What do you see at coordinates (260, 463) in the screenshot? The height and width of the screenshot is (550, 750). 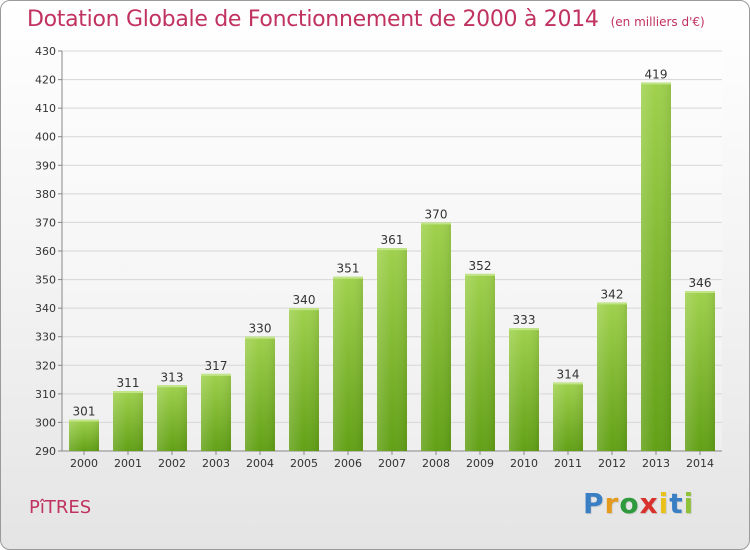 I see `x-tick-label: 2004` at bounding box center [260, 463].